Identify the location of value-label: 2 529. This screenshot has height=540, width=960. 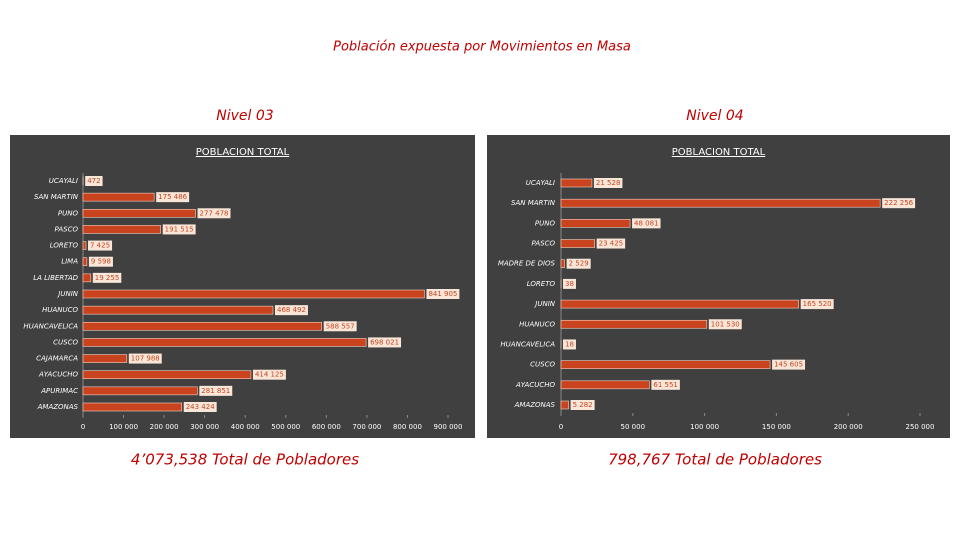
(579, 264).